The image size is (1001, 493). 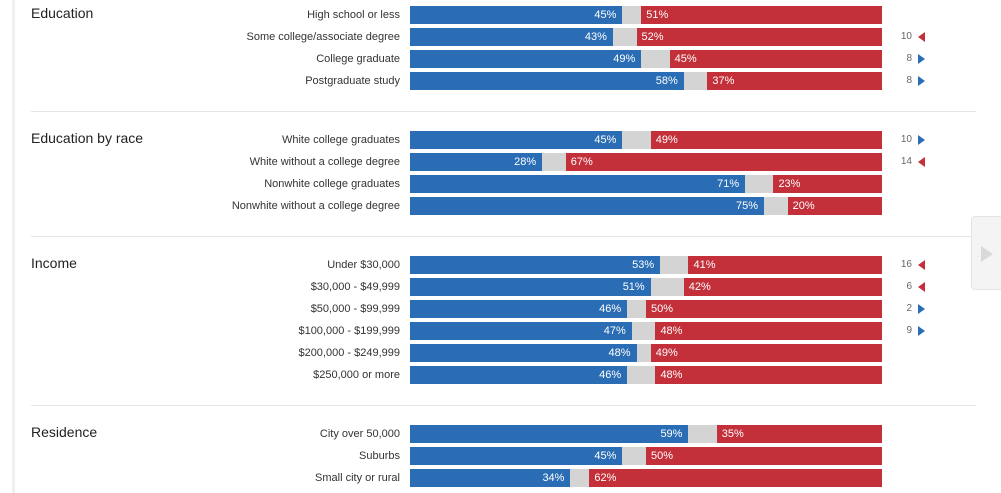 I want to click on next-page-tab, so click(x=986, y=253).